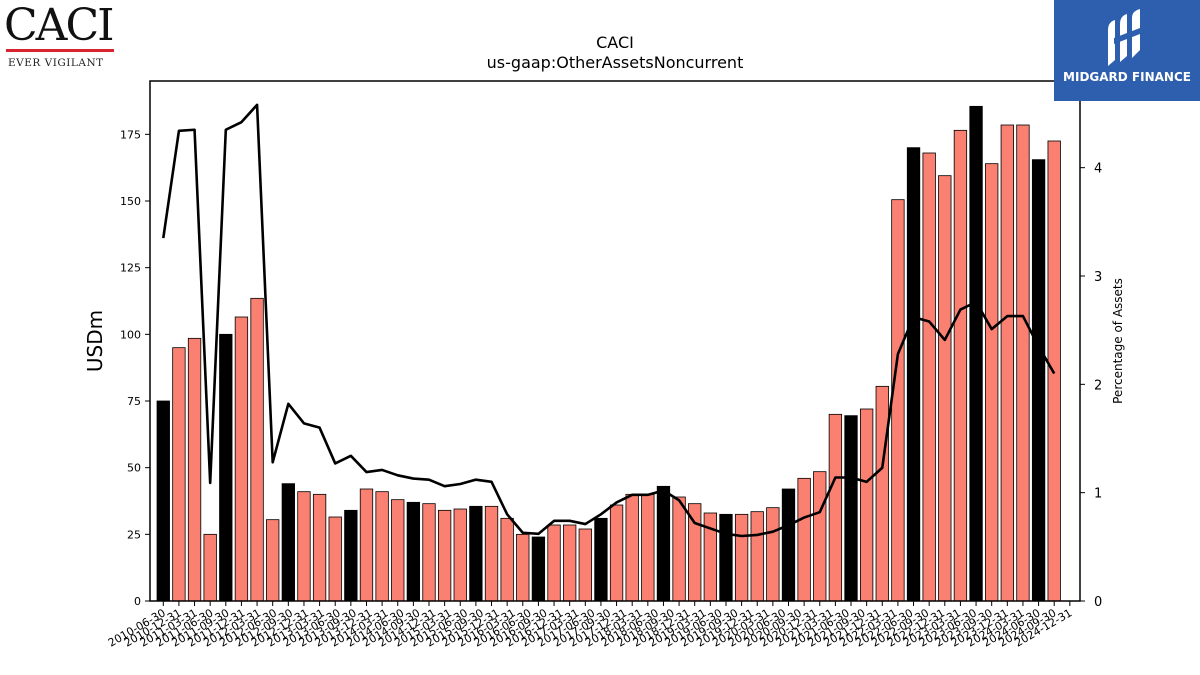  I want to click on caci-logo: CACI EVER VIGILANT, so click(59, 35).